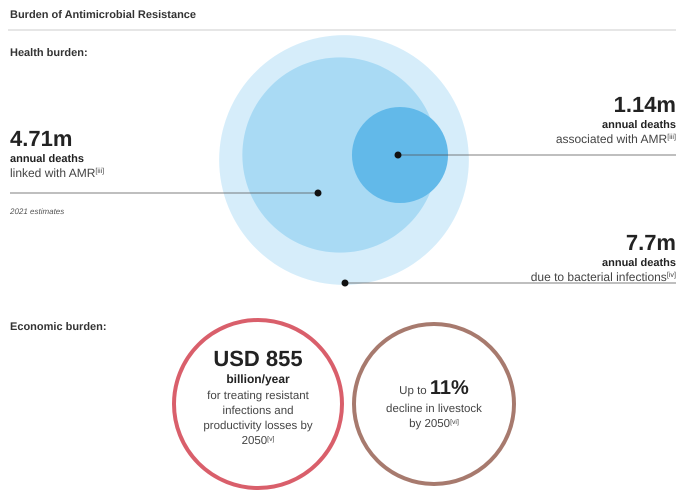  I want to click on data-label: 1.14m, so click(645, 104).